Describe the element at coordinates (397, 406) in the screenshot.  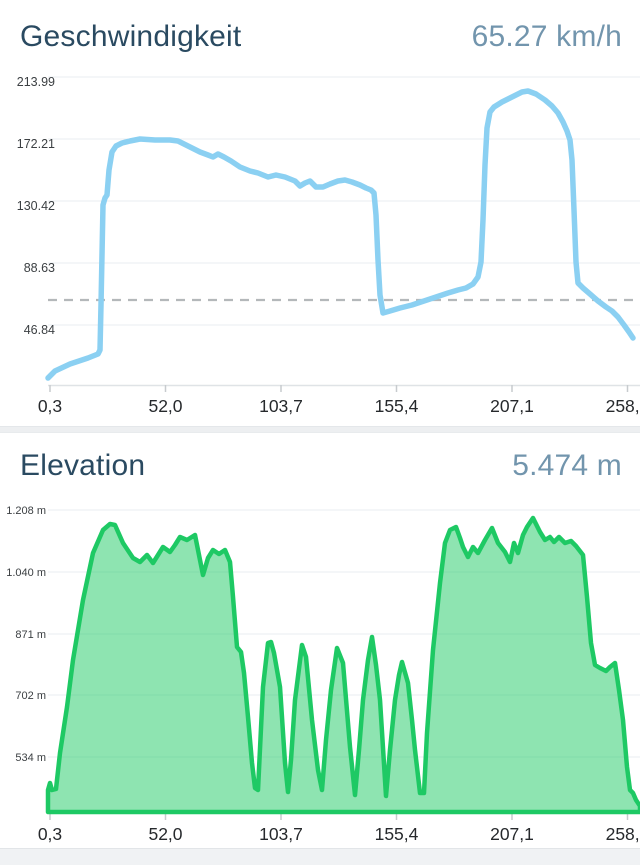
I see `speed-x-label: 155,4` at that location.